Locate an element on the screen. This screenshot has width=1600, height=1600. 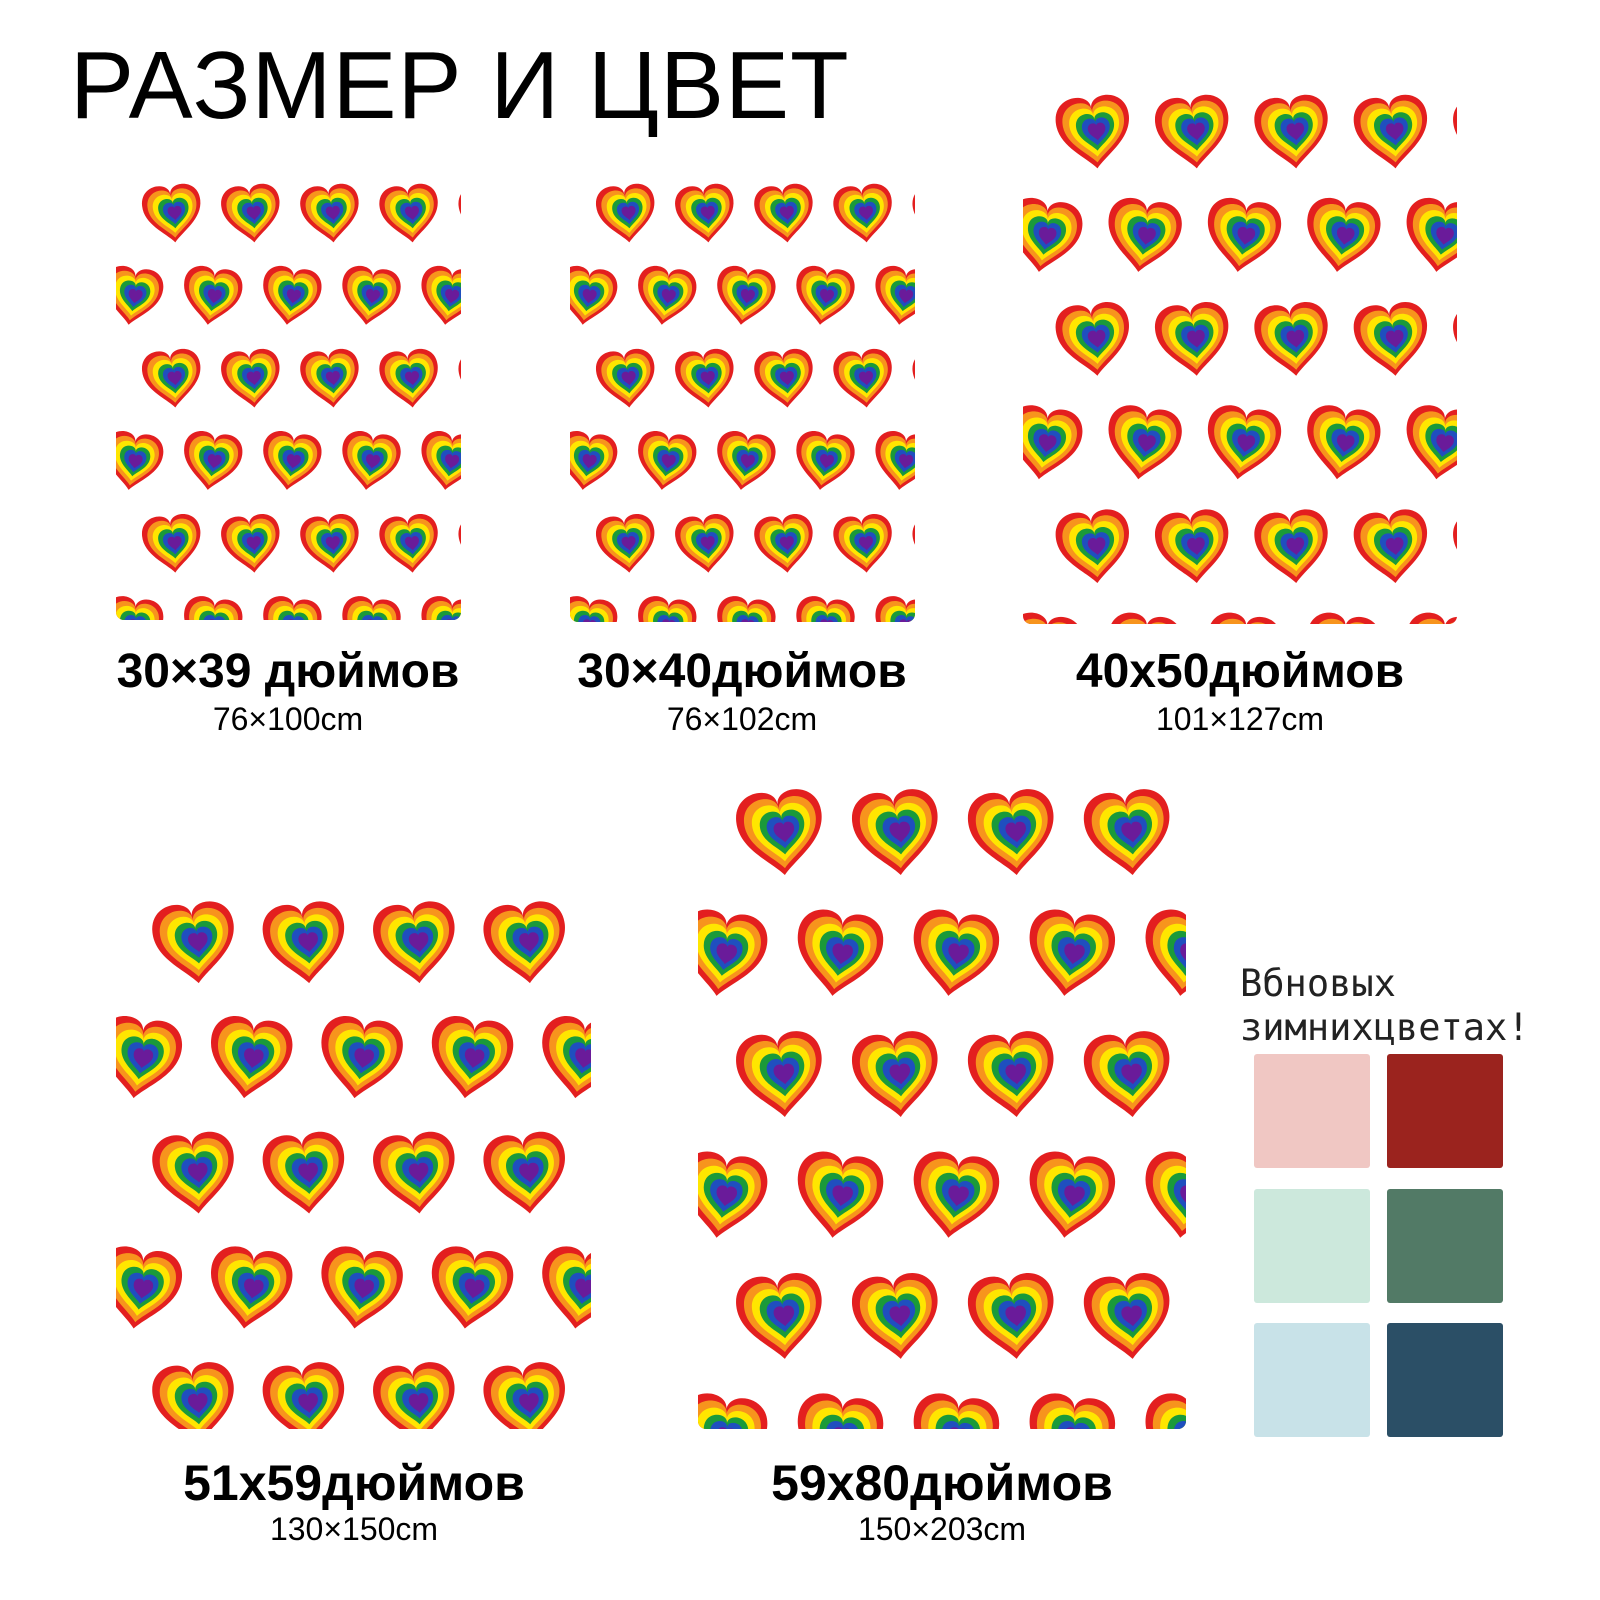
color-swatch-navy is located at coordinates (1445, 1380).